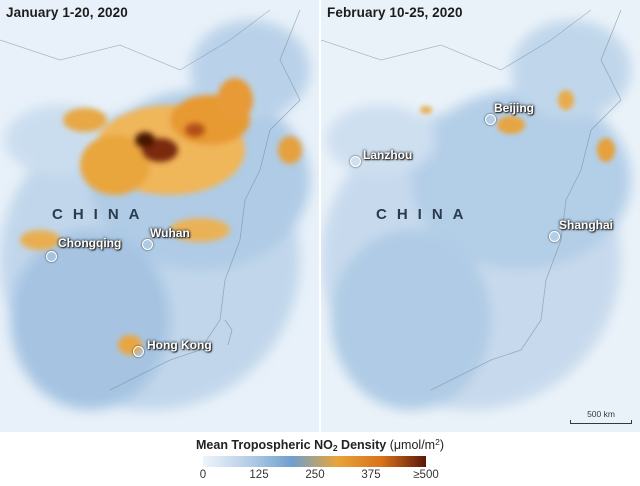 The image size is (640, 486). I want to click on scale-bar-line, so click(601, 422).